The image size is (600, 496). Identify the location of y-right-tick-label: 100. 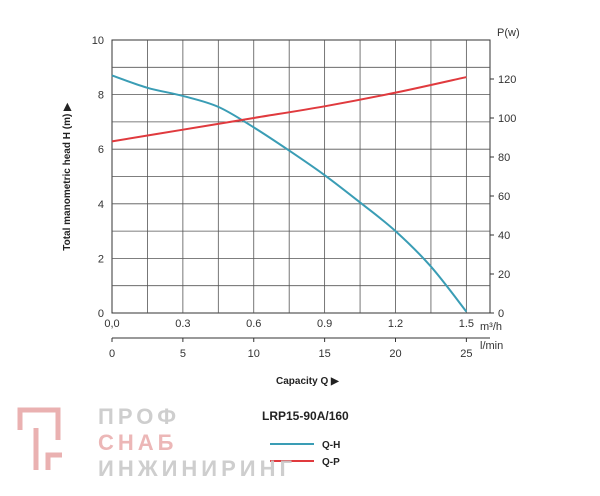
(507, 119).